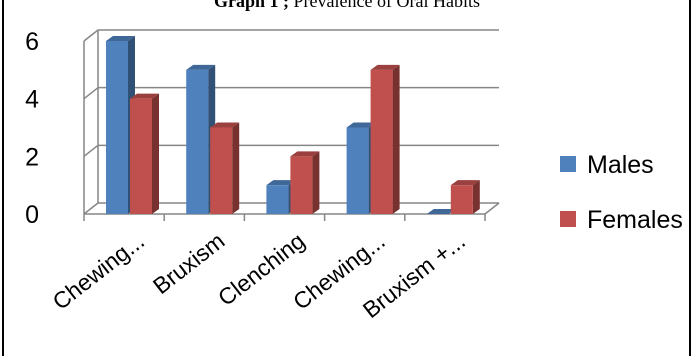  I want to click on floor-edge, so click(492, 208).